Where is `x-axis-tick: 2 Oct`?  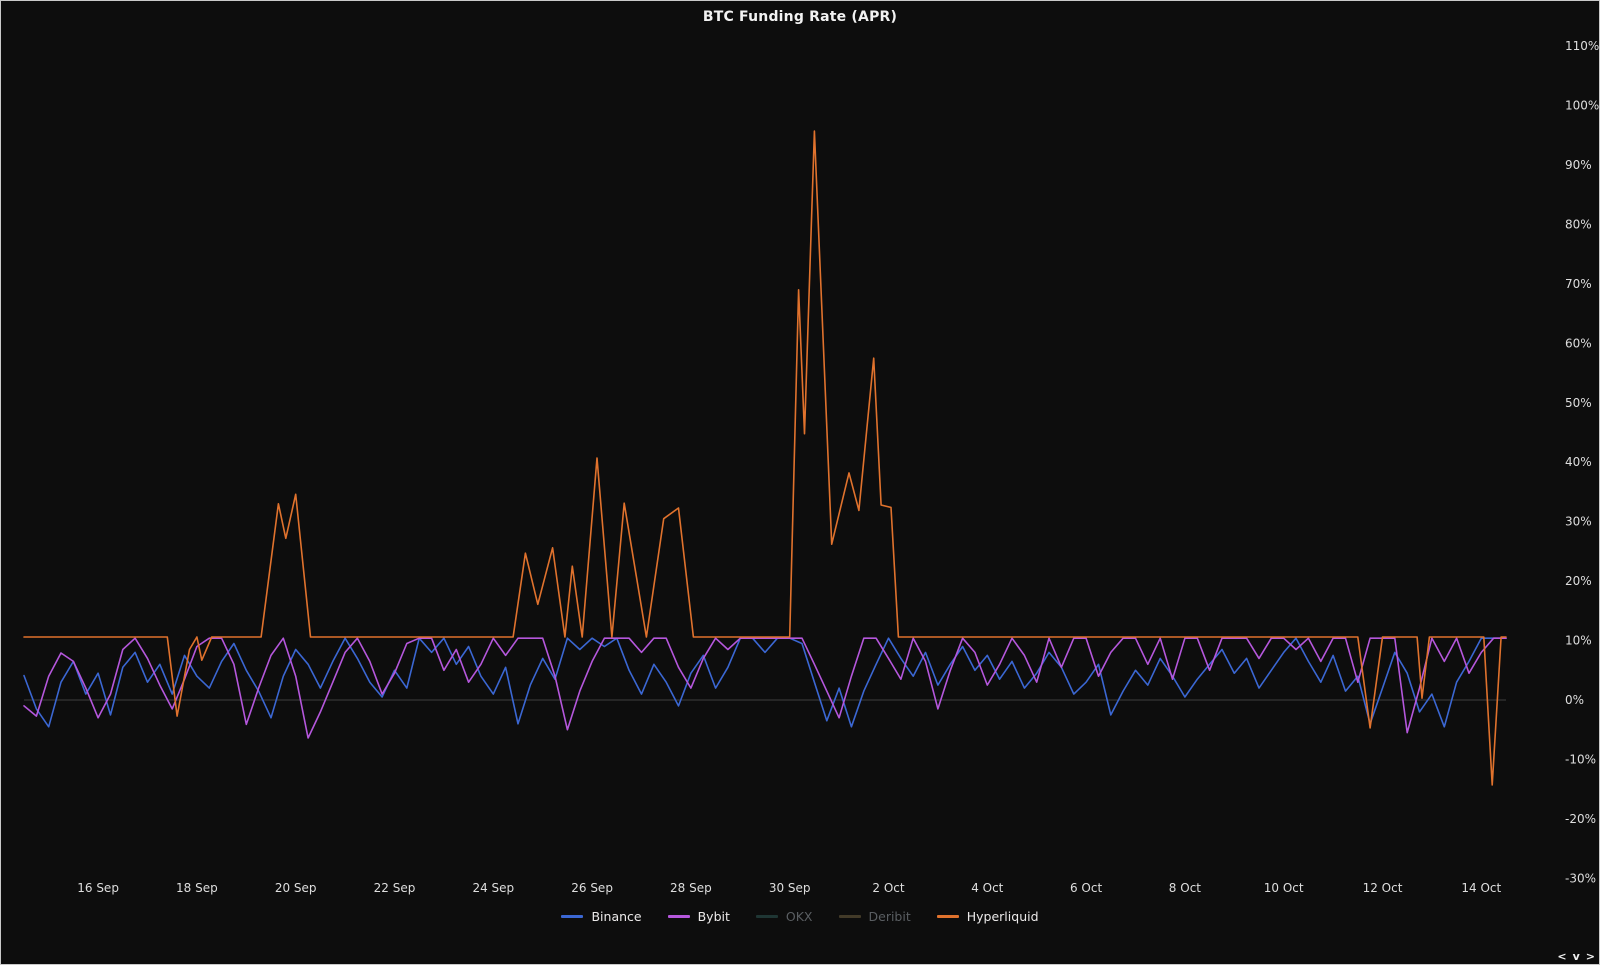 x-axis-tick: 2 Oct is located at coordinates (888, 888).